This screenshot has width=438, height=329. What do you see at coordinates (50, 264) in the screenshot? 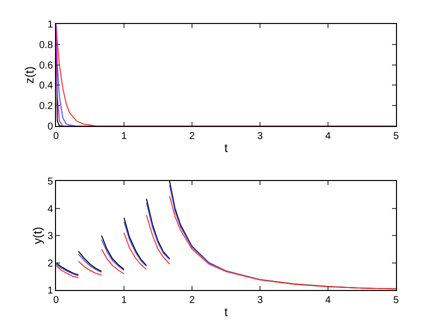
I see `y-tick-label: 2` at bounding box center [50, 264].